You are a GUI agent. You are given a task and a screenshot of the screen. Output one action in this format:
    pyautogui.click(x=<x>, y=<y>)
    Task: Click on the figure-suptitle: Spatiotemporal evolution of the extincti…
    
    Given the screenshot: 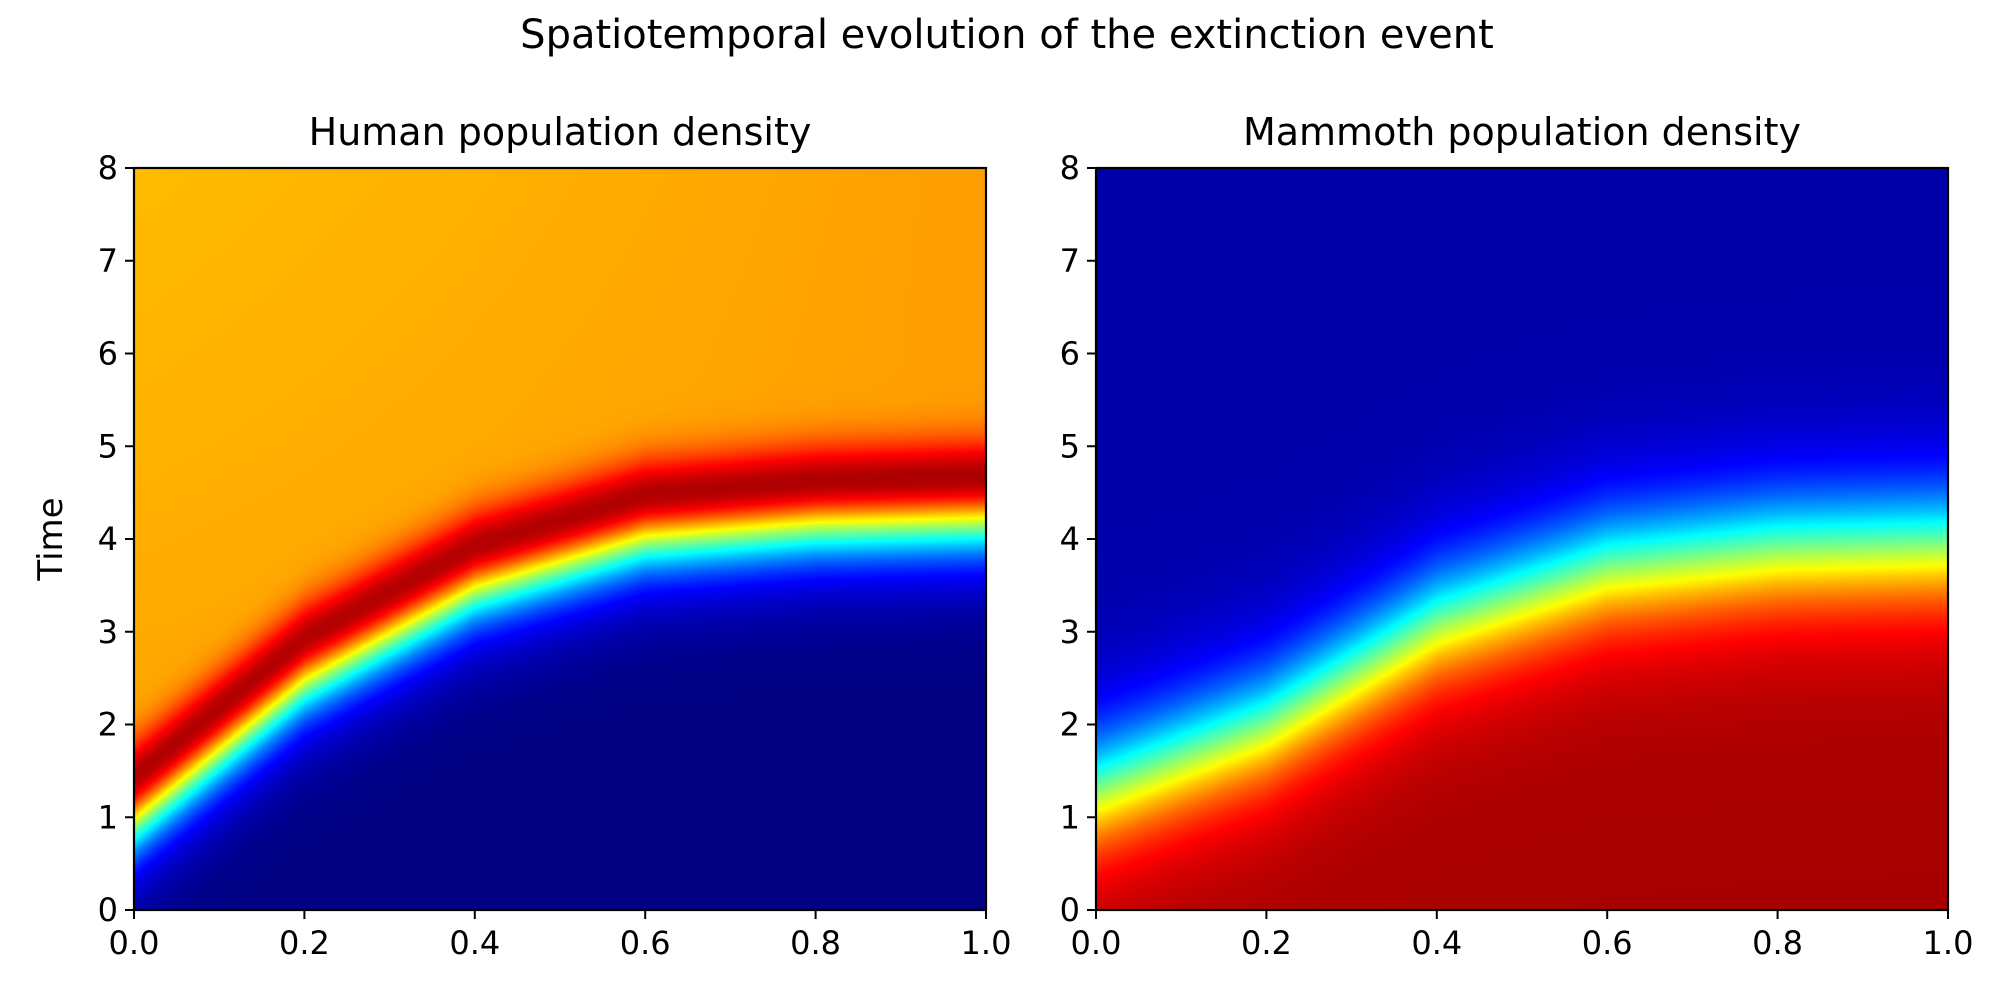 What is the action you would take?
    pyautogui.click(x=1007, y=35)
    